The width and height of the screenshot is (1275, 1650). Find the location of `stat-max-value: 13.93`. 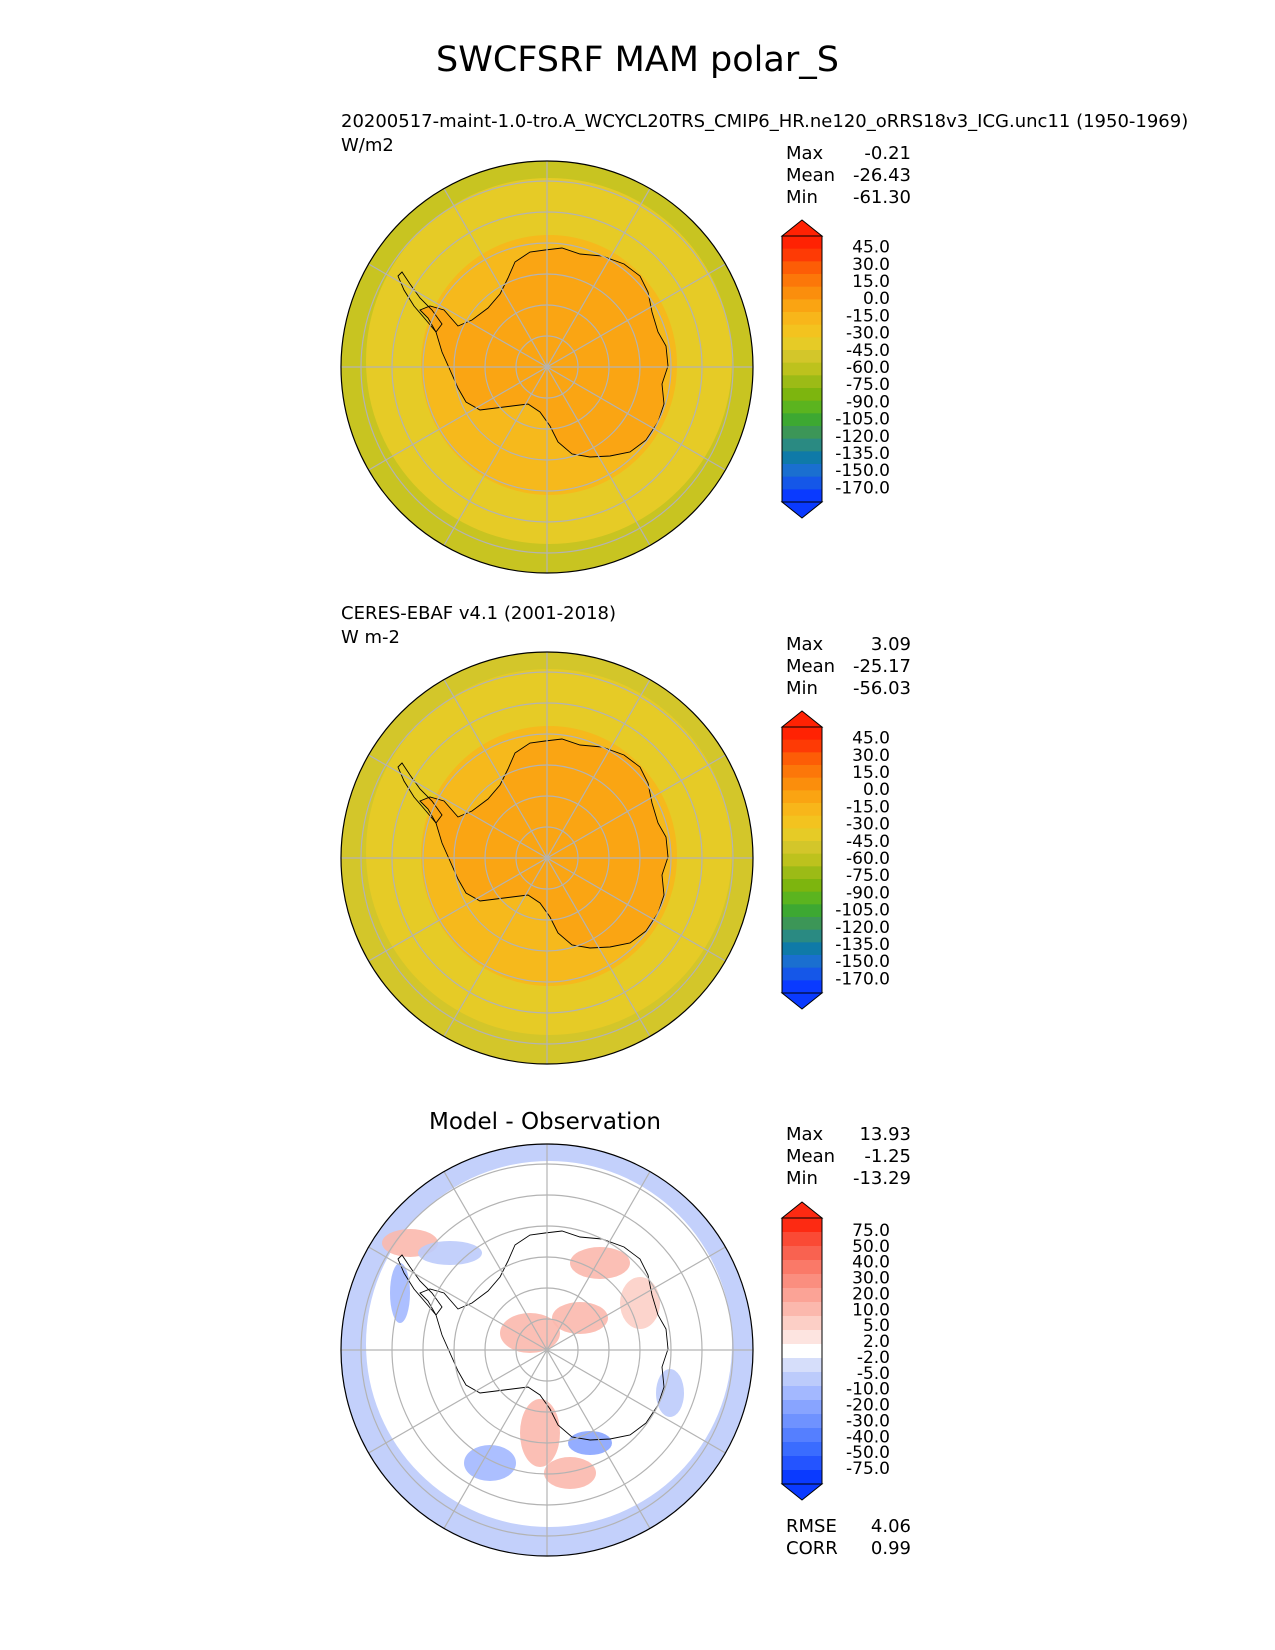

stat-max-value: 13.93 is located at coordinates (885, 1134).